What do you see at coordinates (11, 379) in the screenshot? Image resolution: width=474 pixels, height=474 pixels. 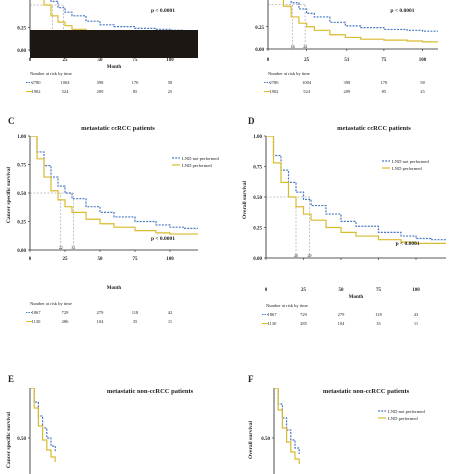 I see `panel-label: E` at bounding box center [11, 379].